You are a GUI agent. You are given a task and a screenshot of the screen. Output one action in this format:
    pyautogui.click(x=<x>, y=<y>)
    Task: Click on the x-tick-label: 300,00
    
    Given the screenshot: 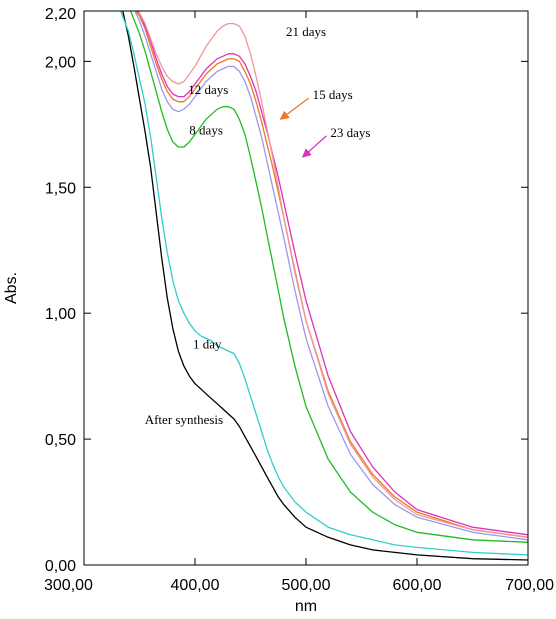 What is the action you would take?
    pyautogui.click(x=68, y=585)
    